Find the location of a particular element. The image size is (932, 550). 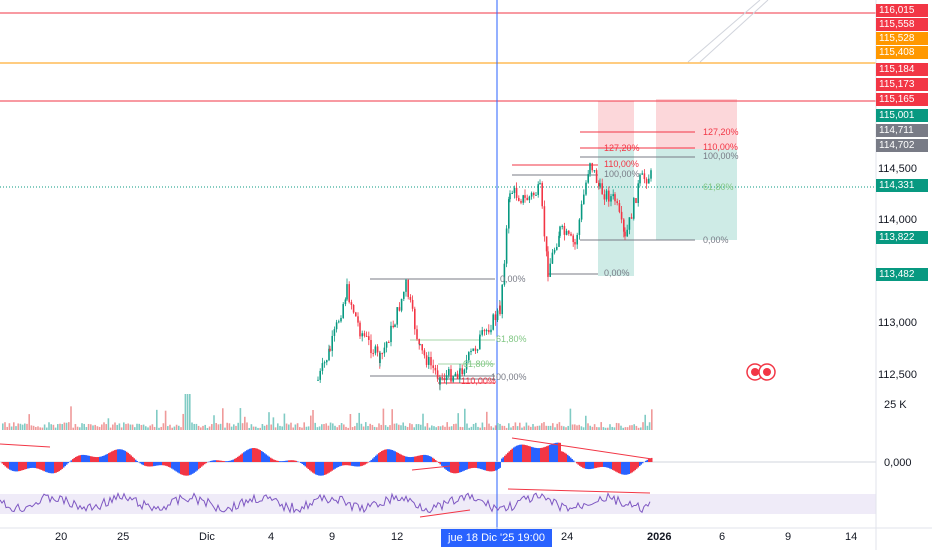

date-tick: Dic is located at coordinates (207, 537).